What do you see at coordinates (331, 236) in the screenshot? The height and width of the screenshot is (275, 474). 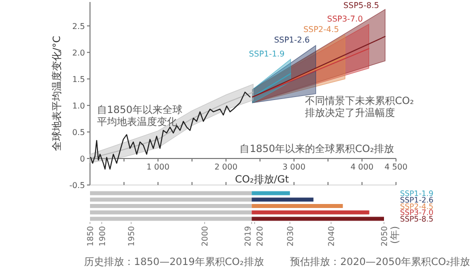 I see `text: 2040` at bounding box center [331, 236].